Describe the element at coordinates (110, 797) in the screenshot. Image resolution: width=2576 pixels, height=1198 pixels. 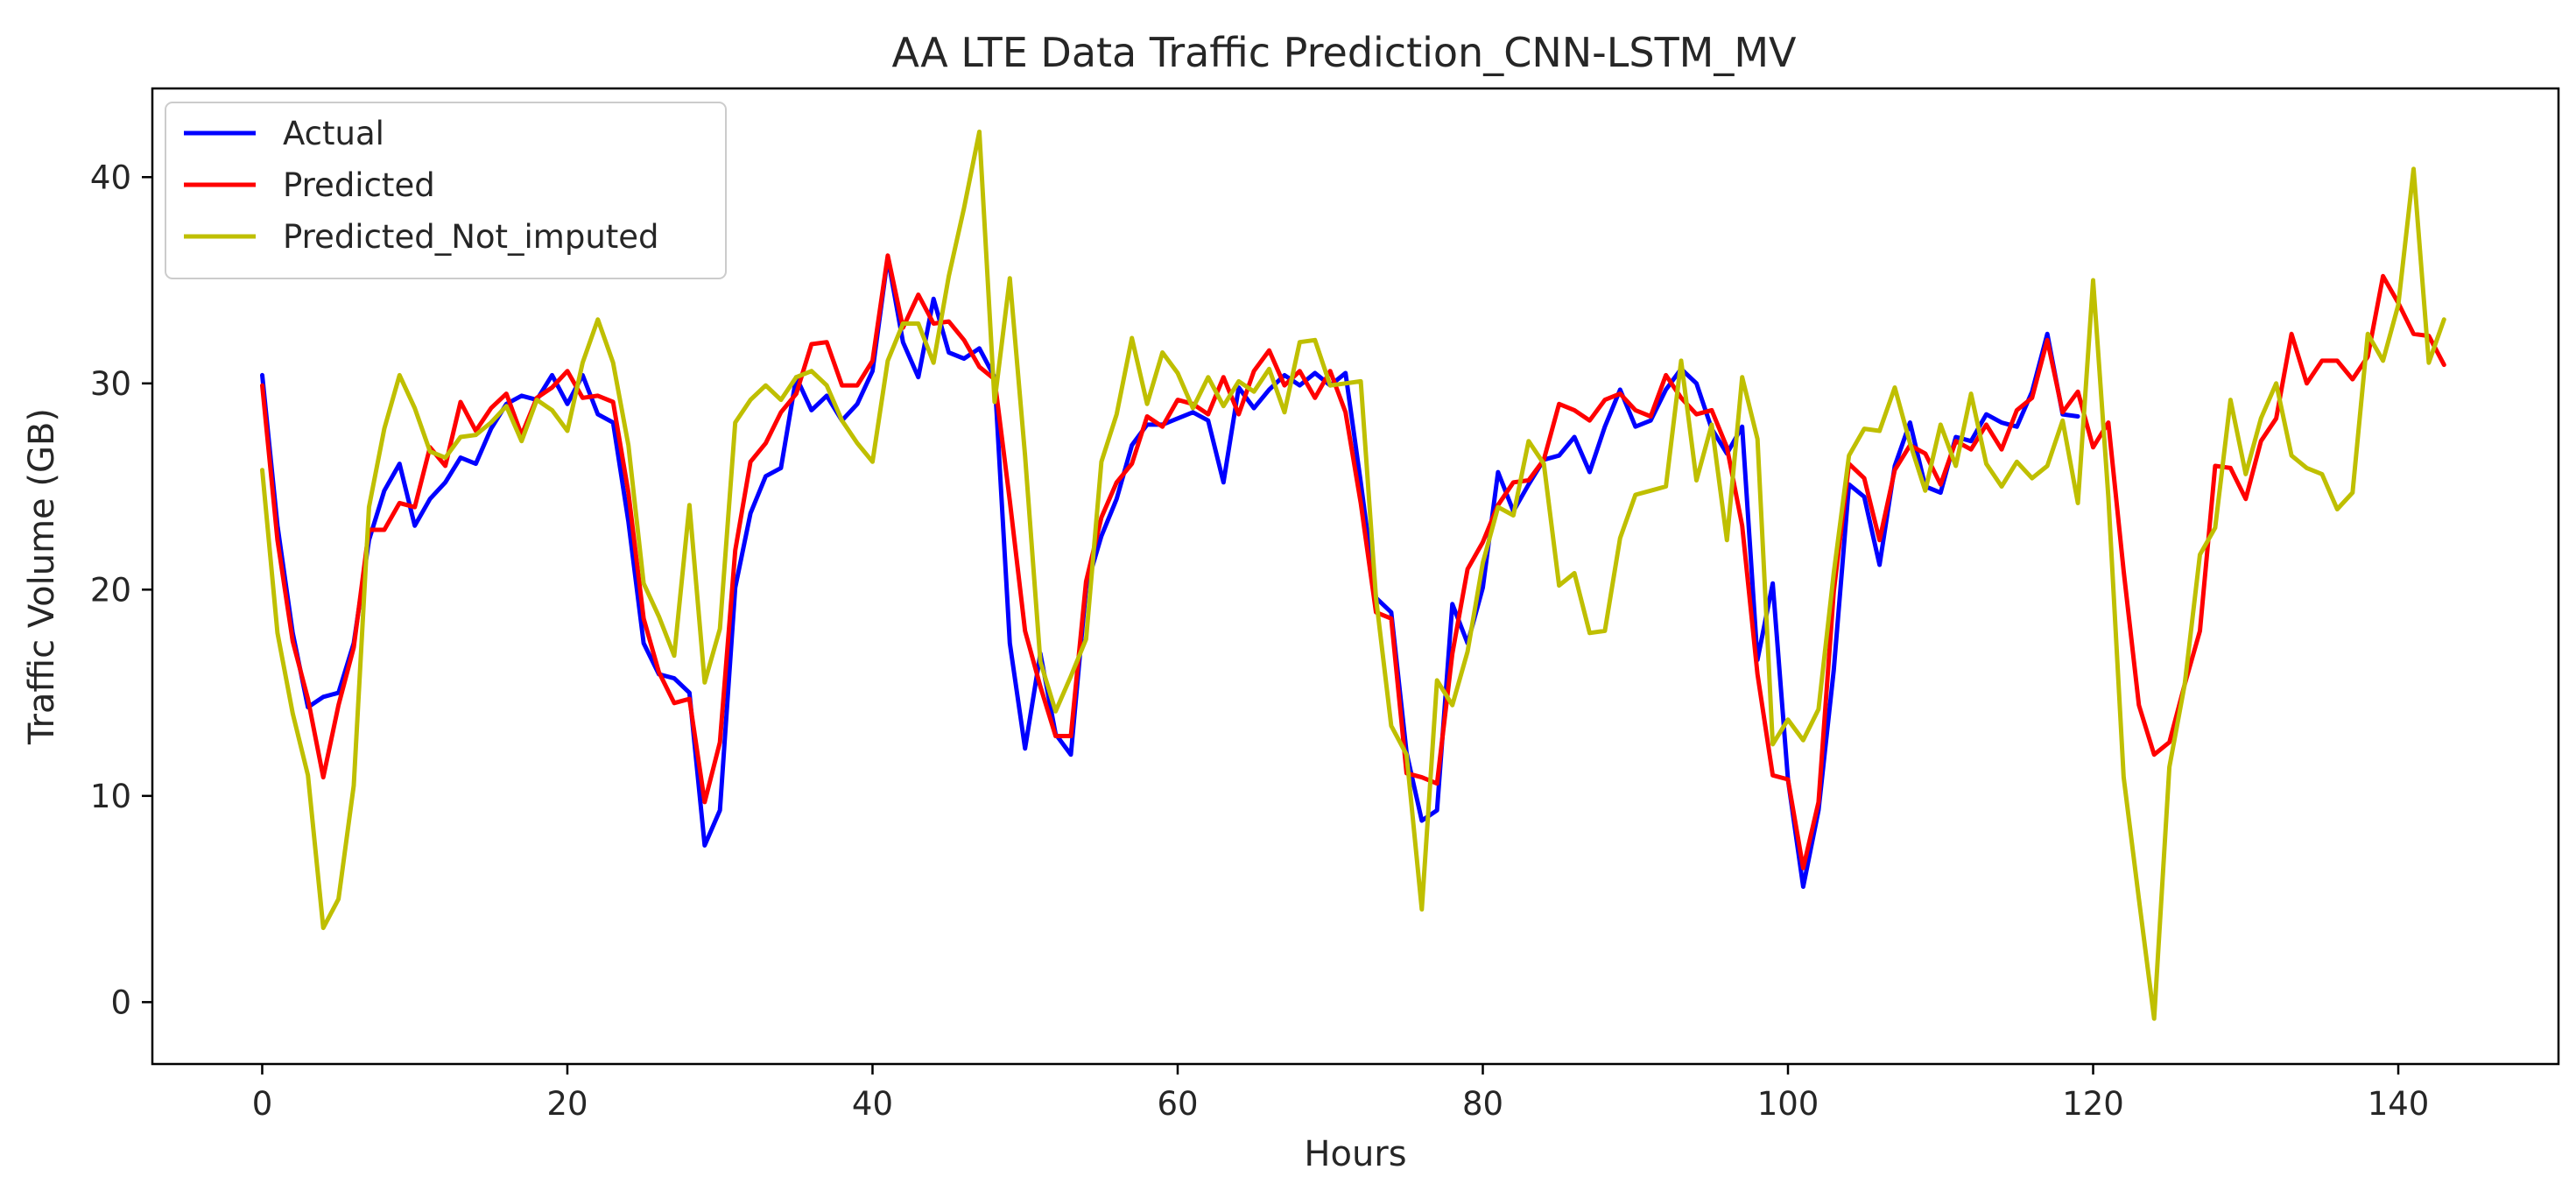
I see `y-tick-label: 10` at that location.